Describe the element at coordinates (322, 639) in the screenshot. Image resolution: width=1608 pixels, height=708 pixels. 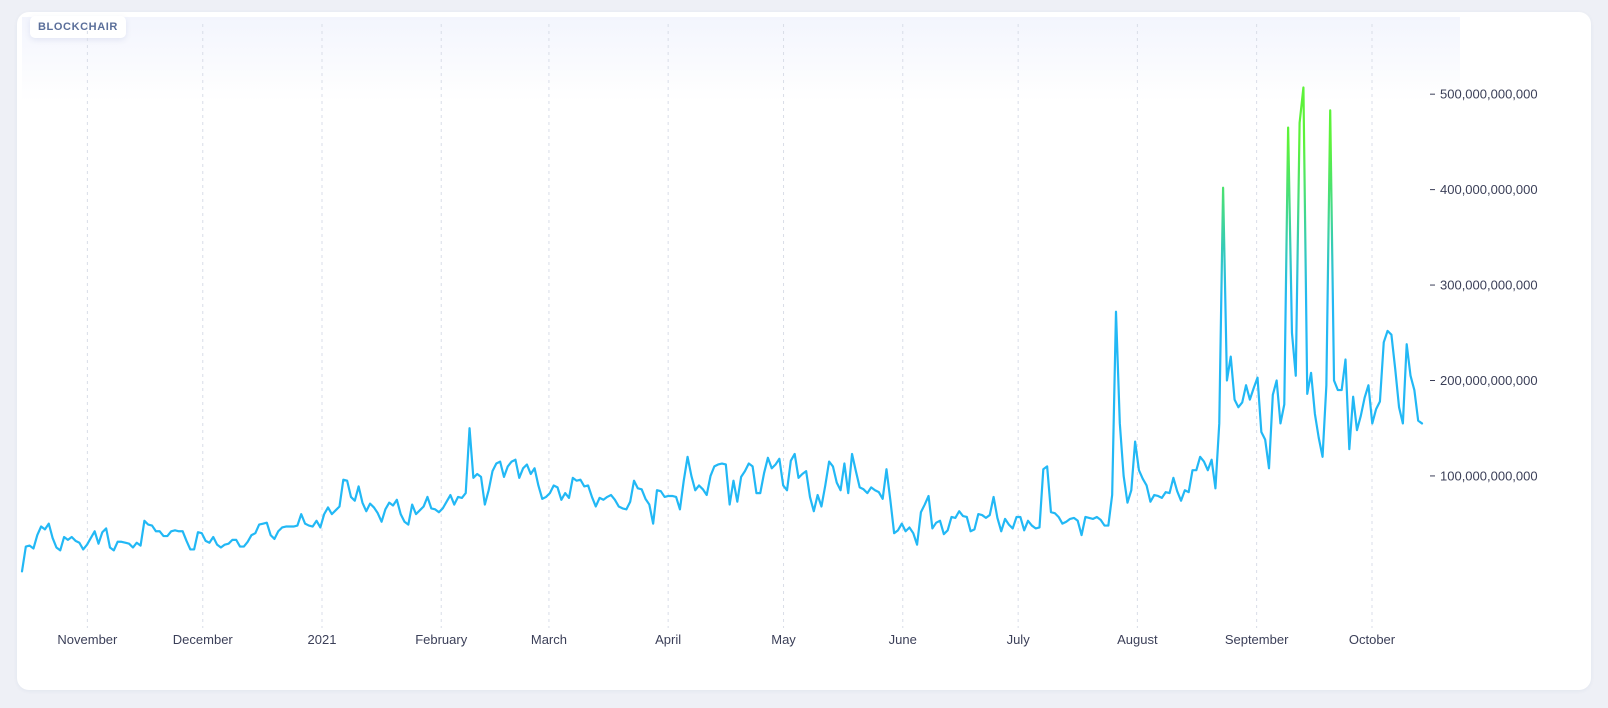
I see `x-tick-label: 2021` at that location.